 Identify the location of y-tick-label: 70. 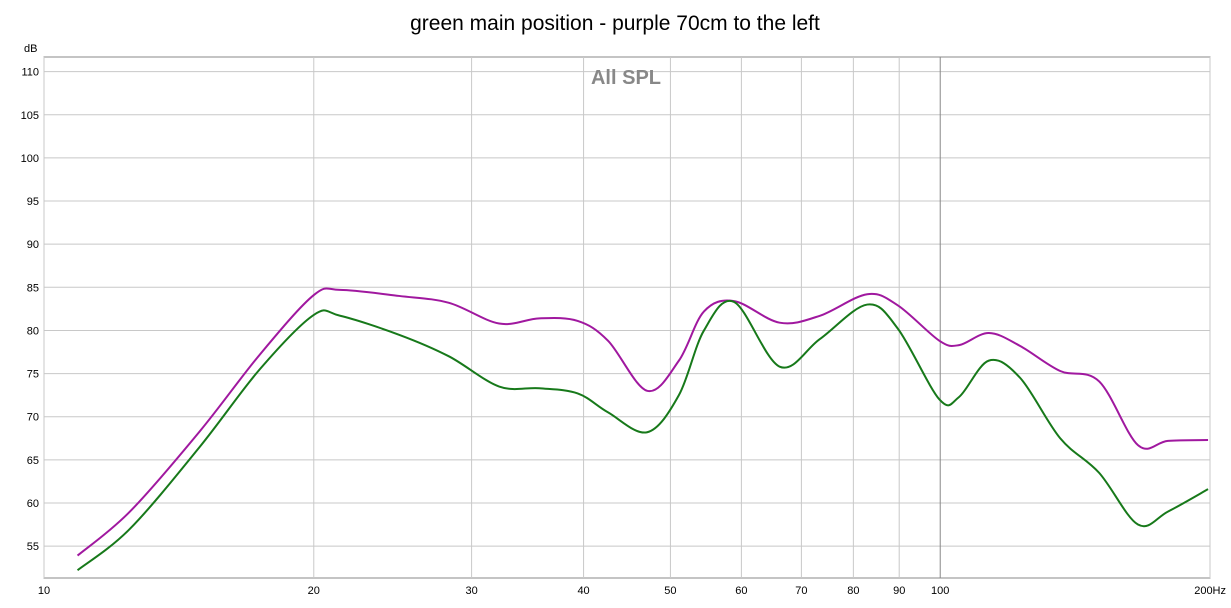
(33, 418).